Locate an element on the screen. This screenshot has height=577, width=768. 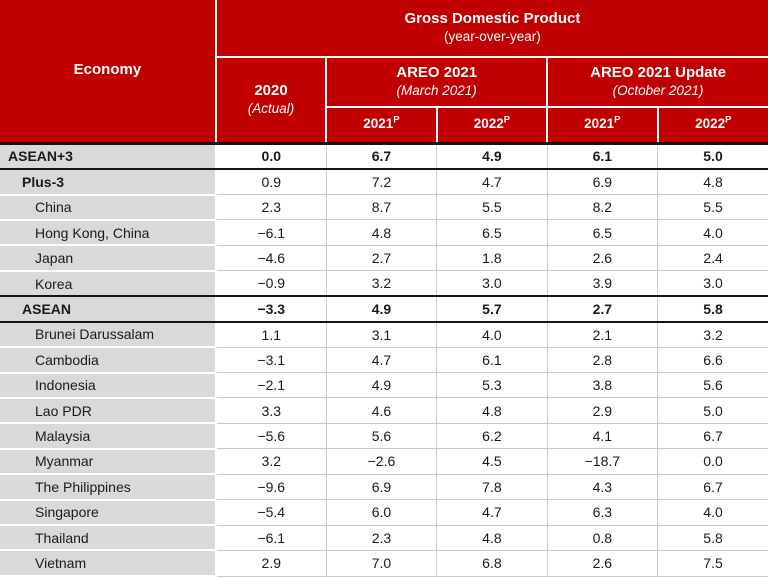
value-cell: 2.6 is located at coordinates (602, 563).